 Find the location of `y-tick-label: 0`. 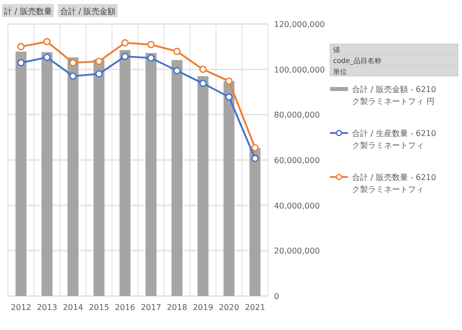

y-tick-label: 0 is located at coordinates (277, 296).